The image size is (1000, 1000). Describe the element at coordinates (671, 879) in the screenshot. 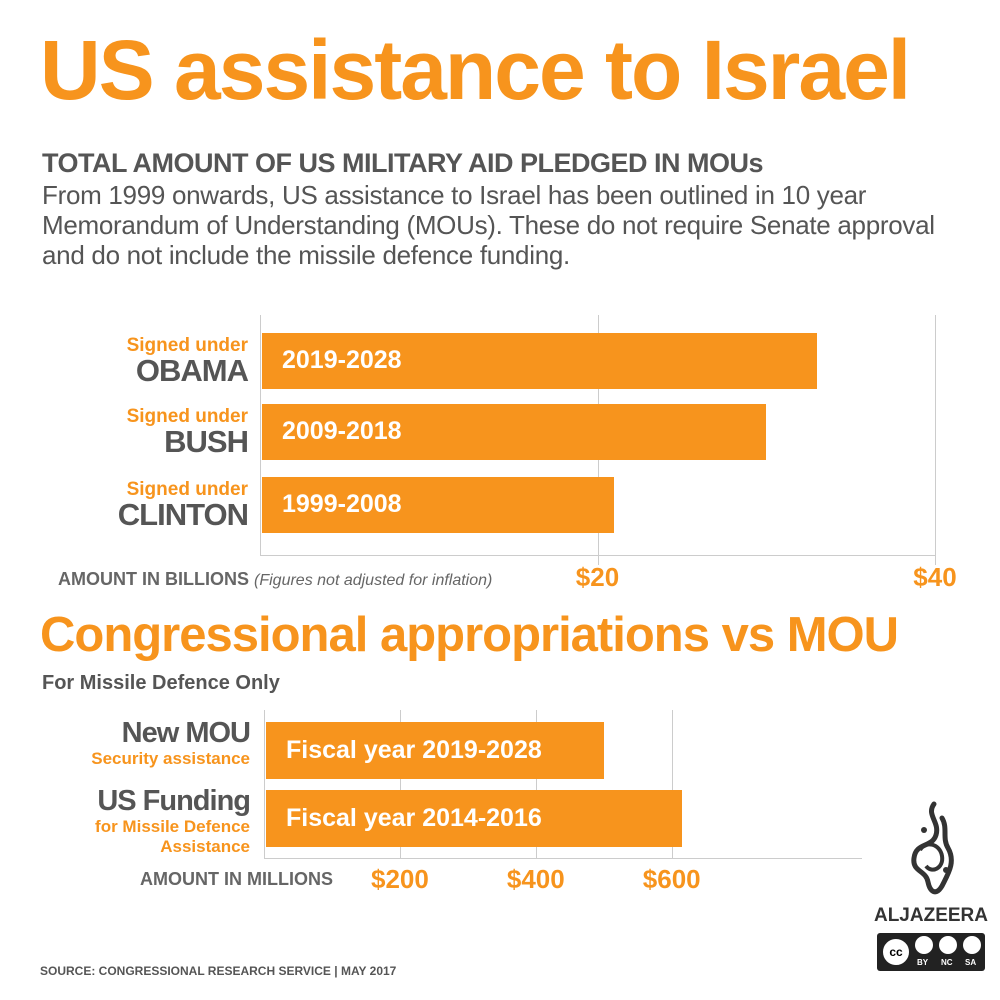

I see `tick-label: $600` at that location.